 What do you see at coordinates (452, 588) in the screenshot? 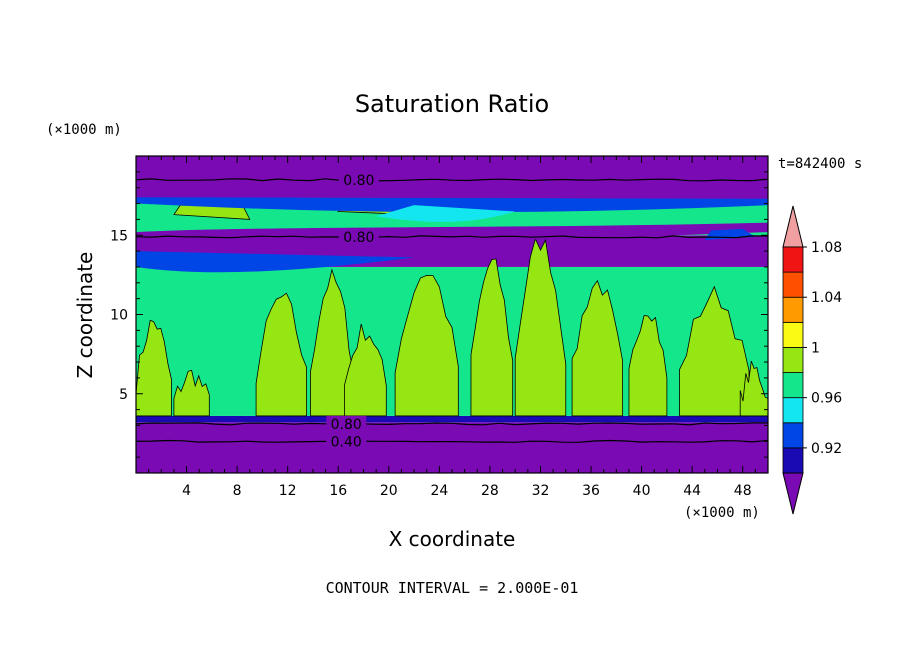
I see `contour-interval-footer: CONTOUR INTERVAL = 2.000E-01` at bounding box center [452, 588].